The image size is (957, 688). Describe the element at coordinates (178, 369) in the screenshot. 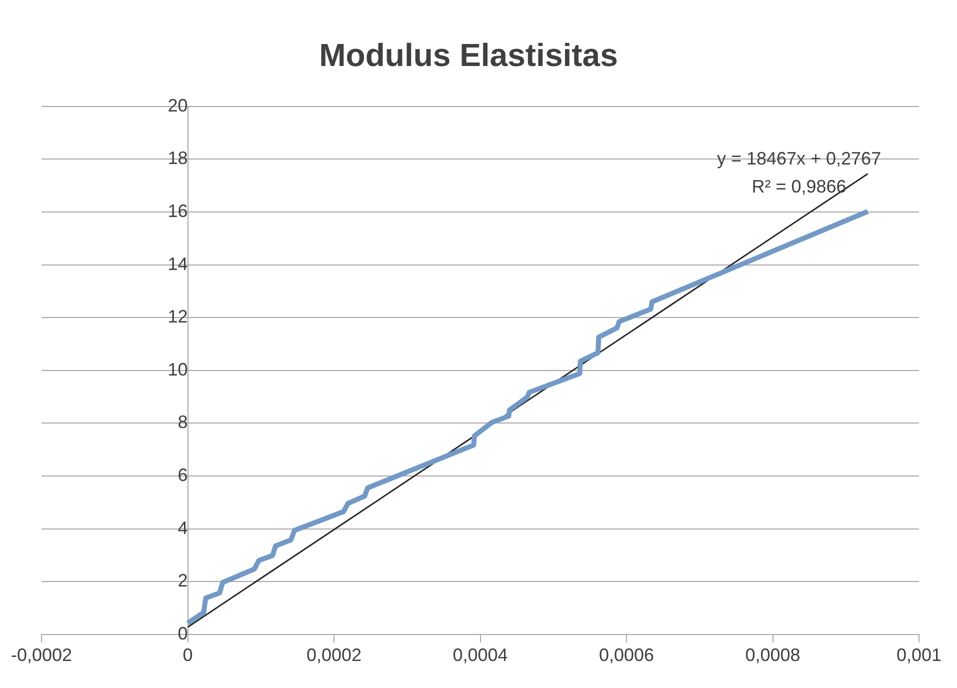

I see `y-tick-label: 10` at that location.